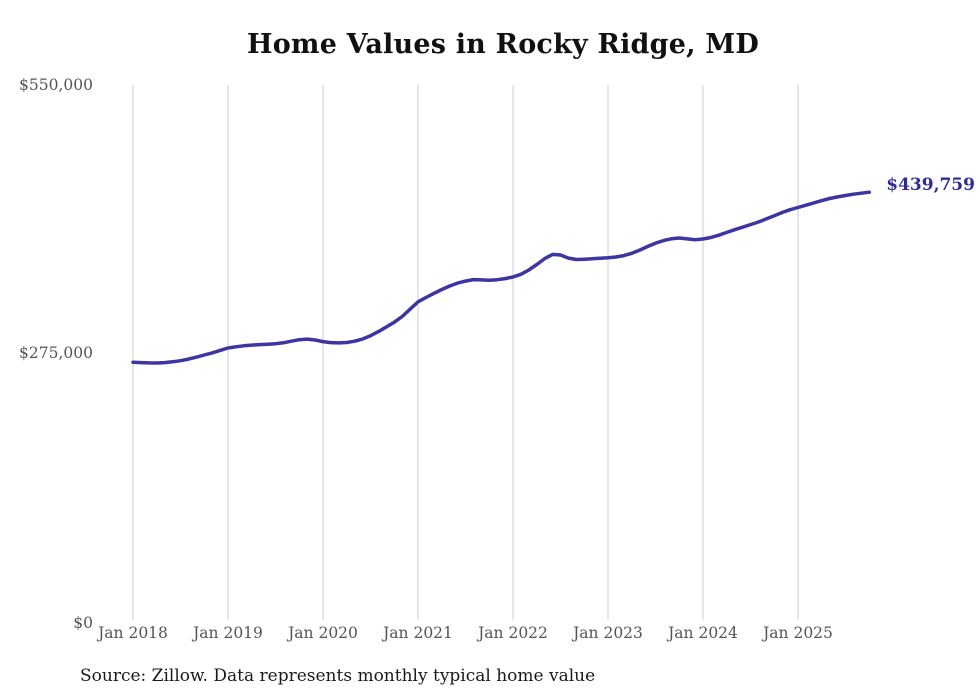  What do you see at coordinates (56, 85) in the screenshot?
I see `y-axis-tick-550000: $550,000` at bounding box center [56, 85].